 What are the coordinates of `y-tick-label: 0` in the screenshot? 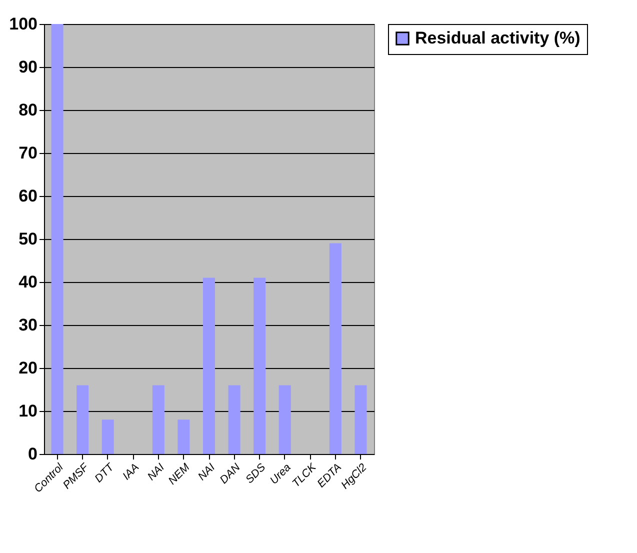 It's located at (33, 454).